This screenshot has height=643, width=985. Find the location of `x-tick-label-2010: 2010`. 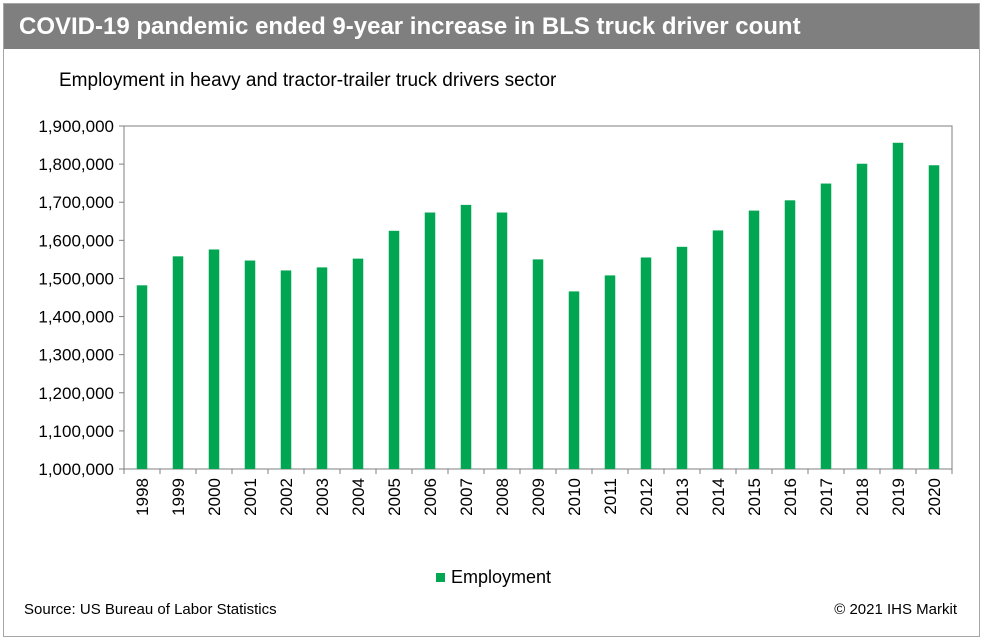

x-tick-label-2010: 2010 is located at coordinates (574, 497).